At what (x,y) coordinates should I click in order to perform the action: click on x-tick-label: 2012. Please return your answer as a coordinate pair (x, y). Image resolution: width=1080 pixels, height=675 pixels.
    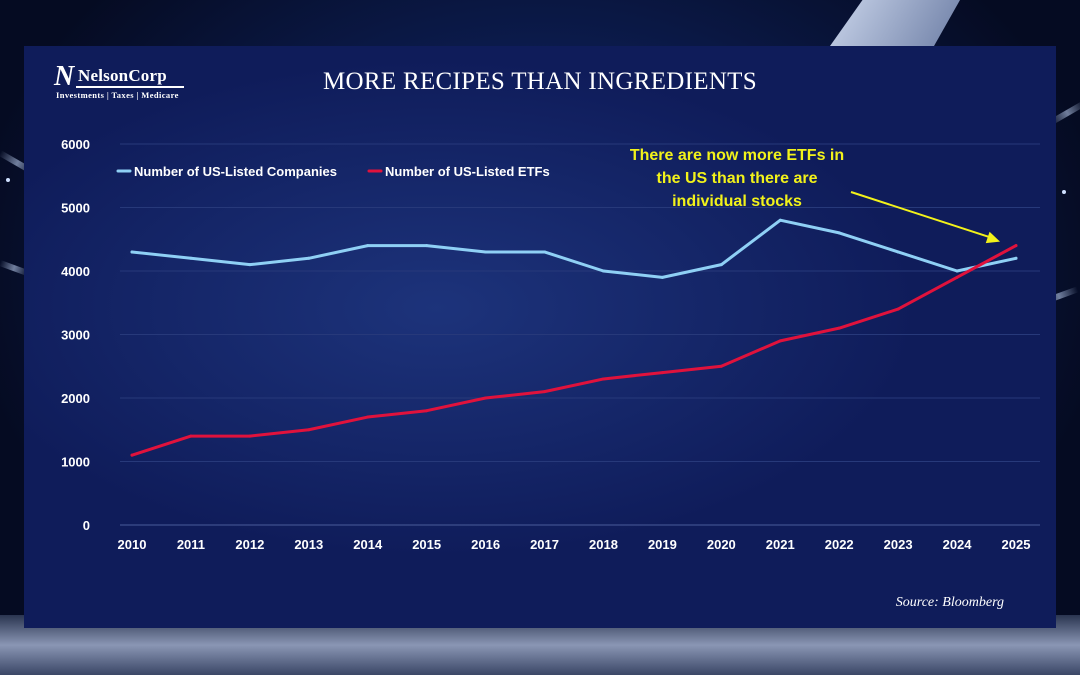
    Looking at the image, I should click on (249, 544).